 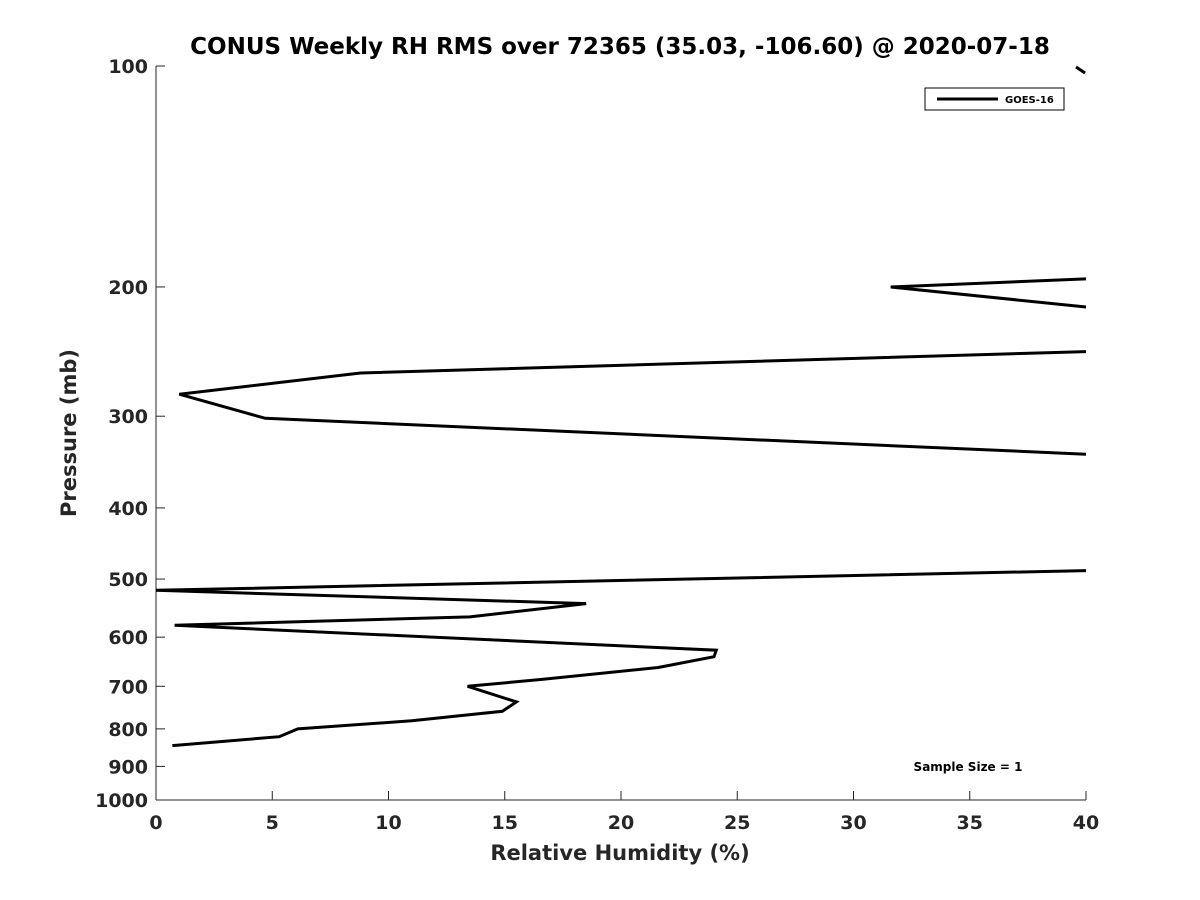 I want to click on y-tick-label: 900, so click(x=128, y=767).